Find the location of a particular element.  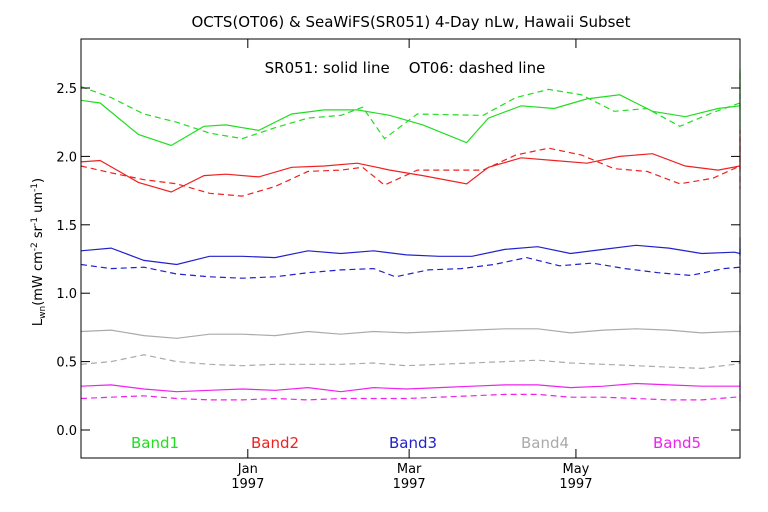

x-tick-label-month: Jan is located at coordinates (247, 469).